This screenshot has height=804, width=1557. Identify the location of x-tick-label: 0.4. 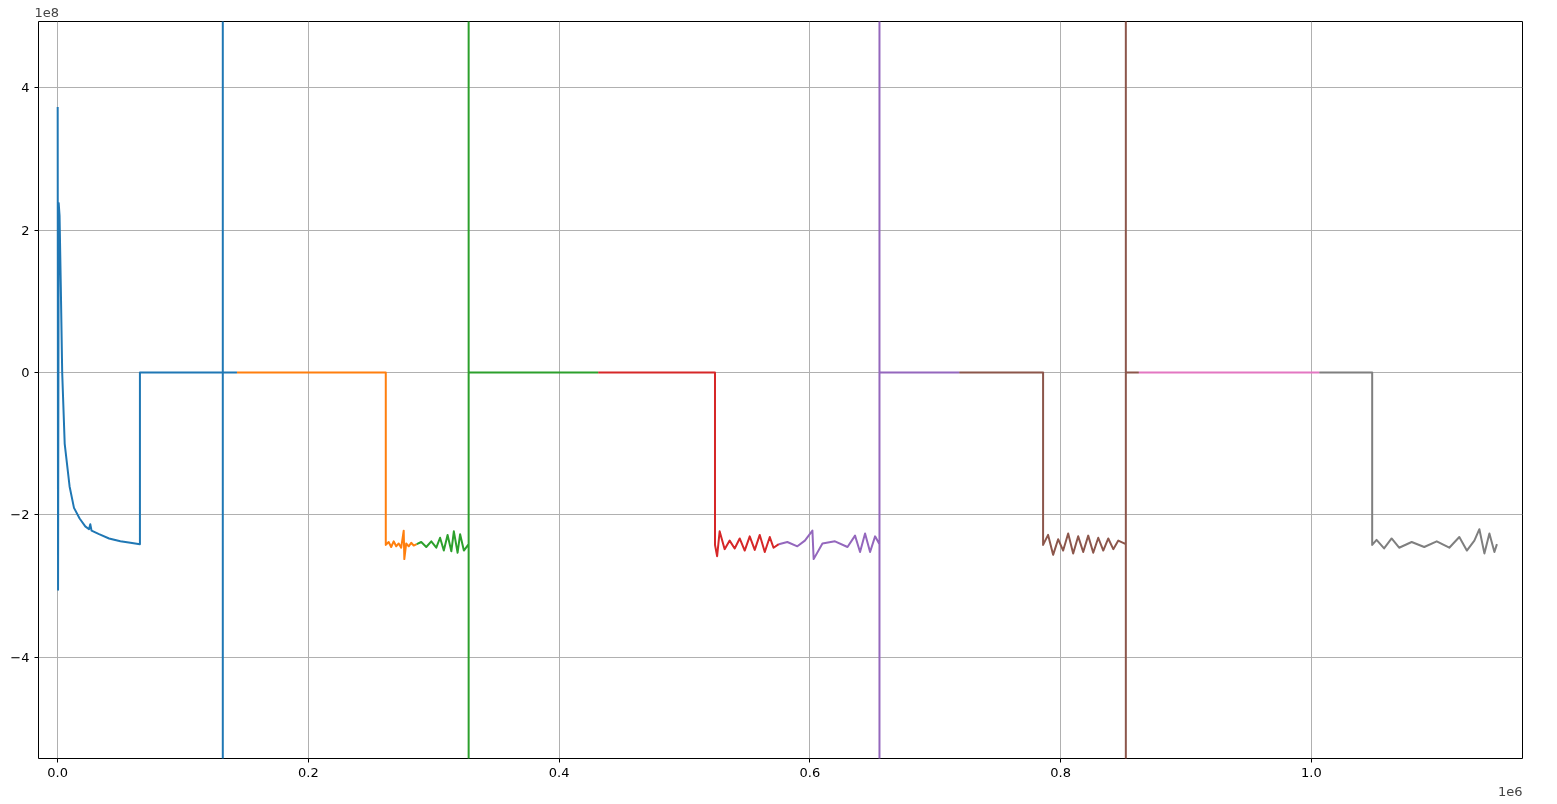
(559, 772).